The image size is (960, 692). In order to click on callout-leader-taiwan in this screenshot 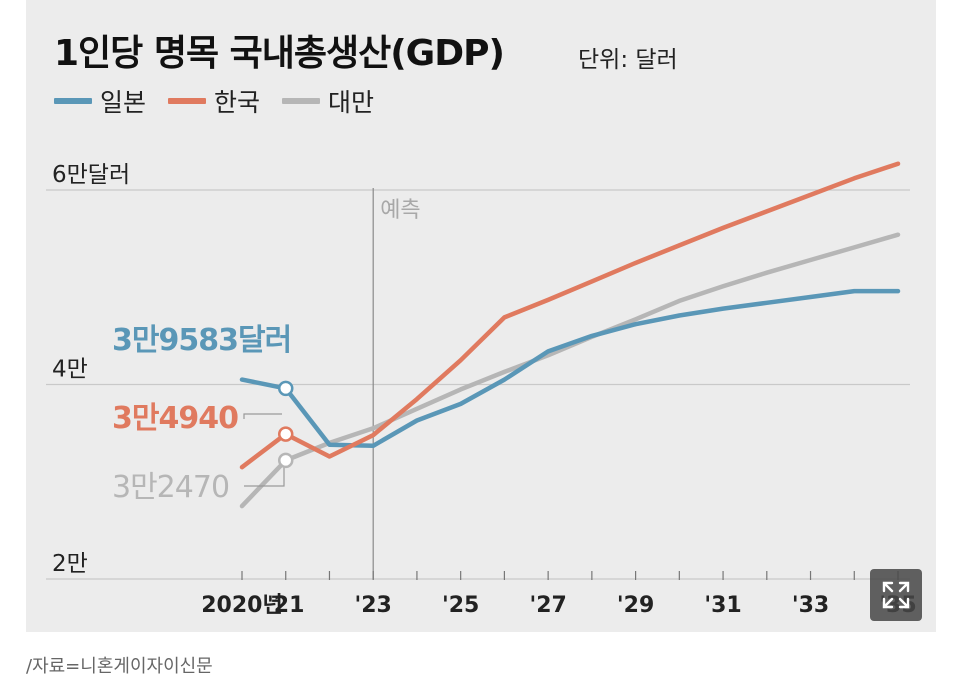, I will do `click(264, 476)`.